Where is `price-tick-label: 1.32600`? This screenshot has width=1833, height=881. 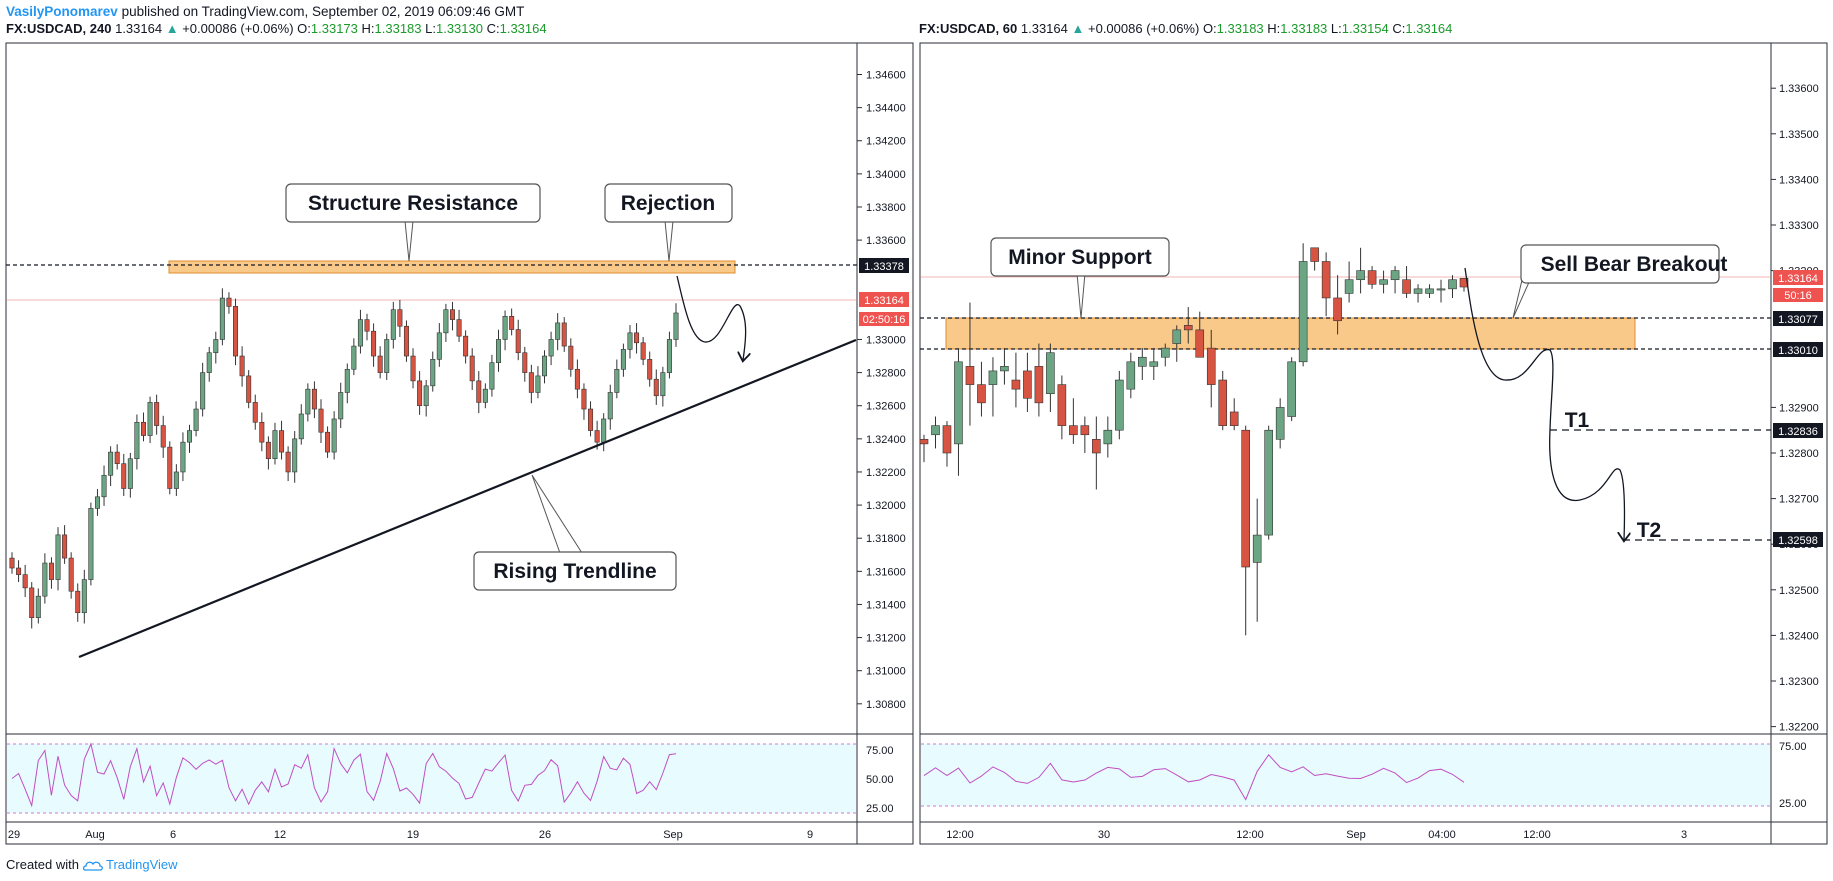
price-tick-label: 1.32600 is located at coordinates (886, 407).